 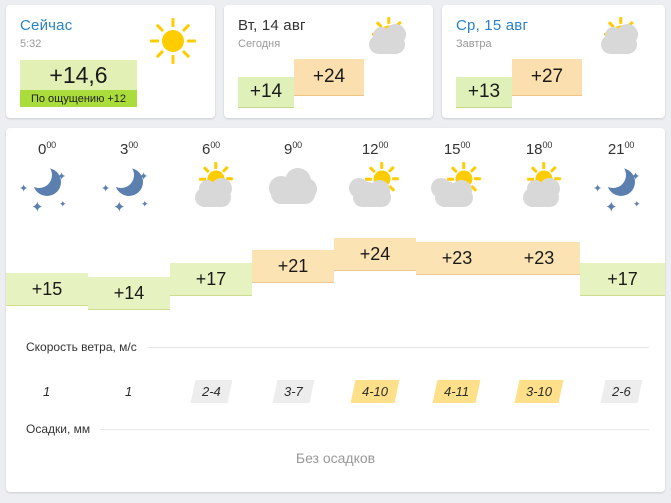 I want to click on precipitation-section-divider, so click(x=337, y=429).